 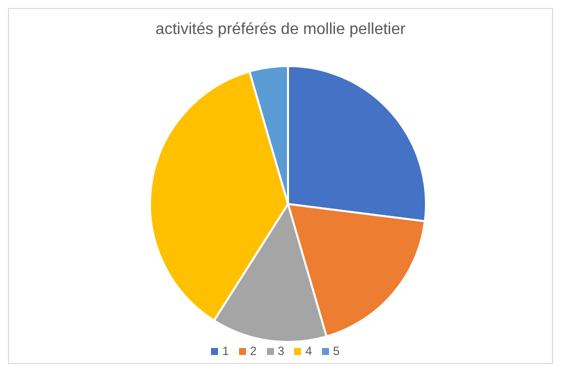 What do you see at coordinates (253, 351) in the screenshot?
I see `legend-label: 2` at bounding box center [253, 351].